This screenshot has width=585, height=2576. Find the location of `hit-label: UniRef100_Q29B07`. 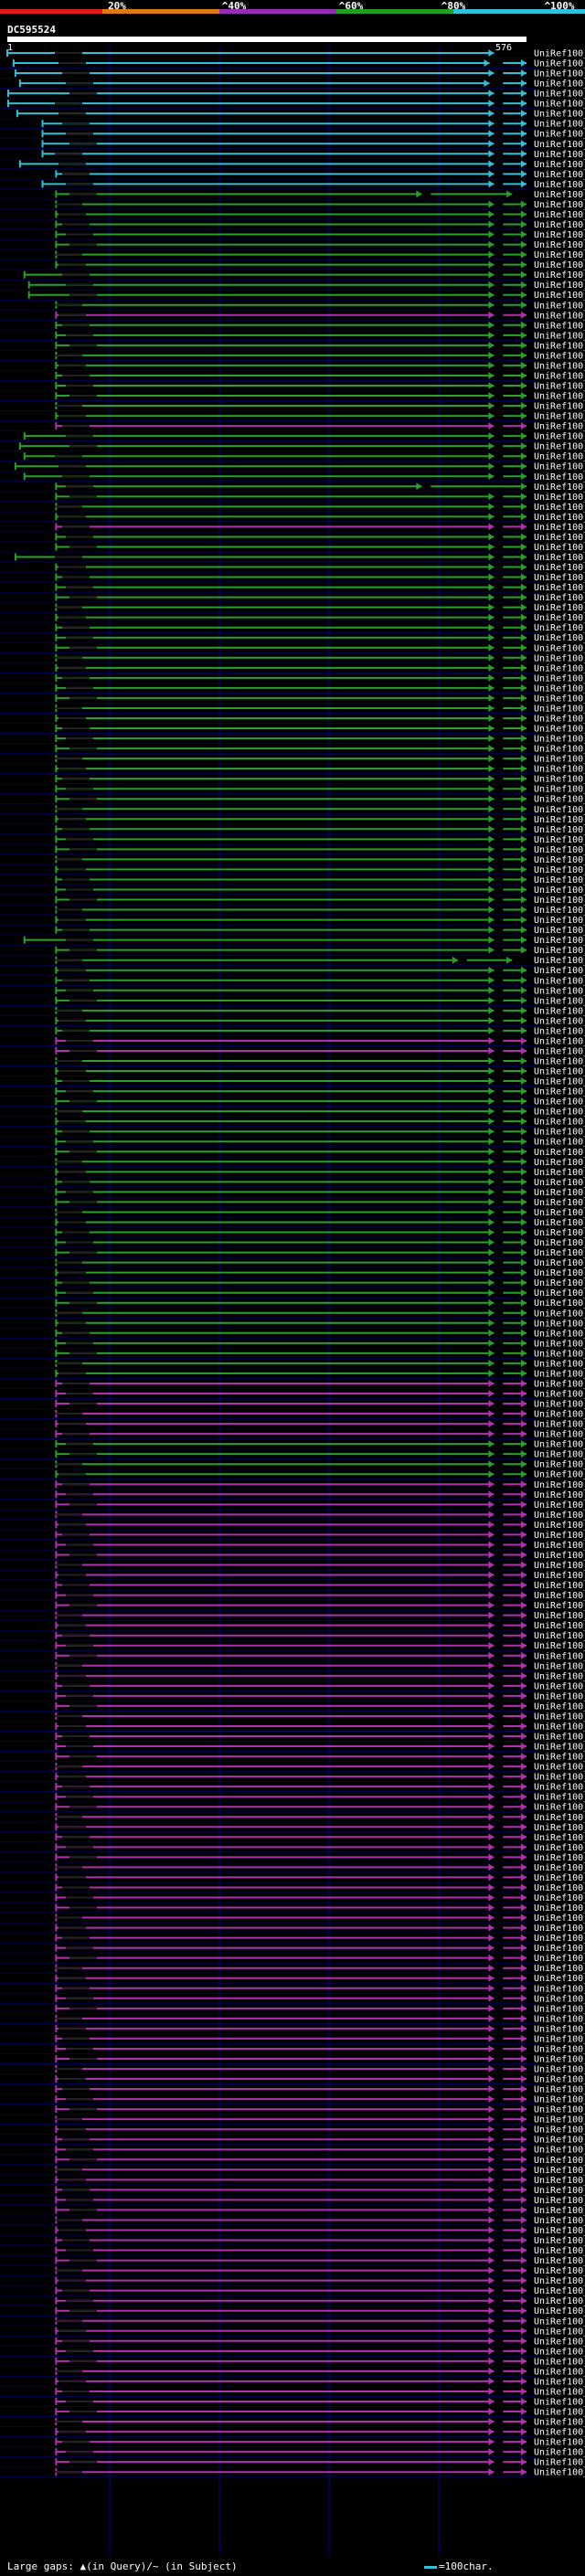

hit-label: UniRef100_Q29B07 is located at coordinates (560, 578).